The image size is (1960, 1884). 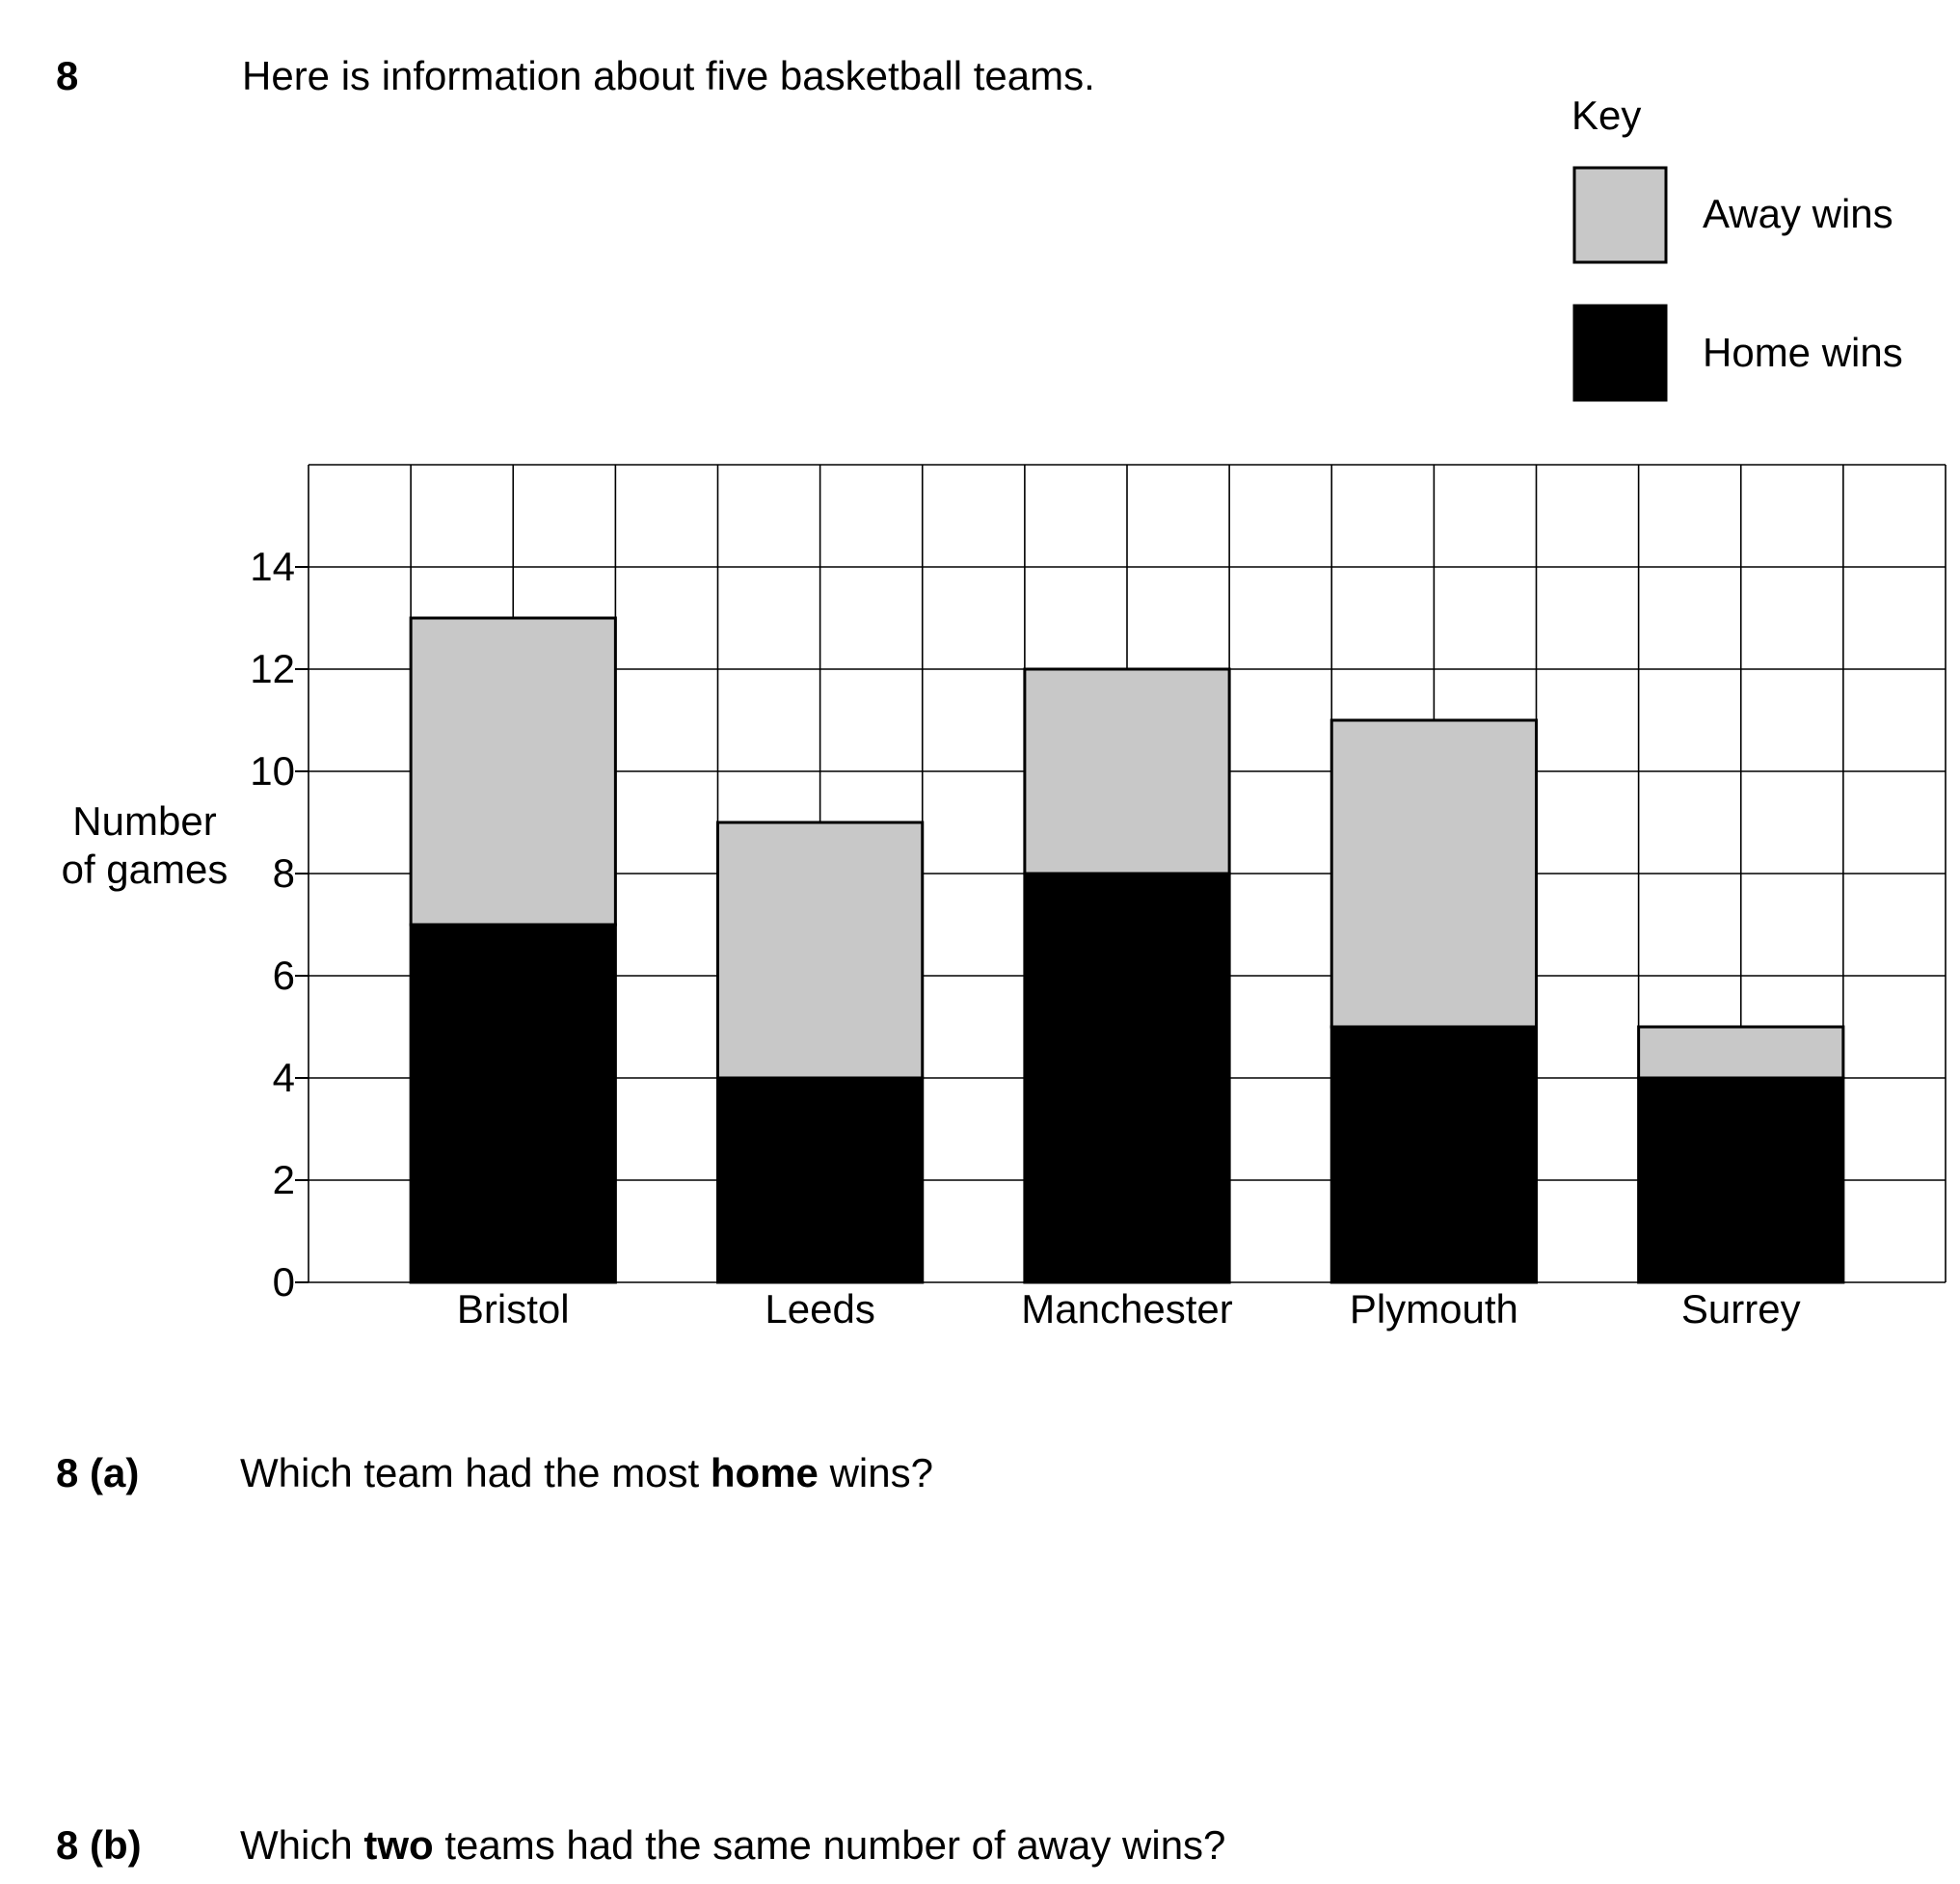 What do you see at coordinates (475, 1472) in the screenshot?
I see `part-a-text-before: Which team had the most` at bounding box center [475, 1472].